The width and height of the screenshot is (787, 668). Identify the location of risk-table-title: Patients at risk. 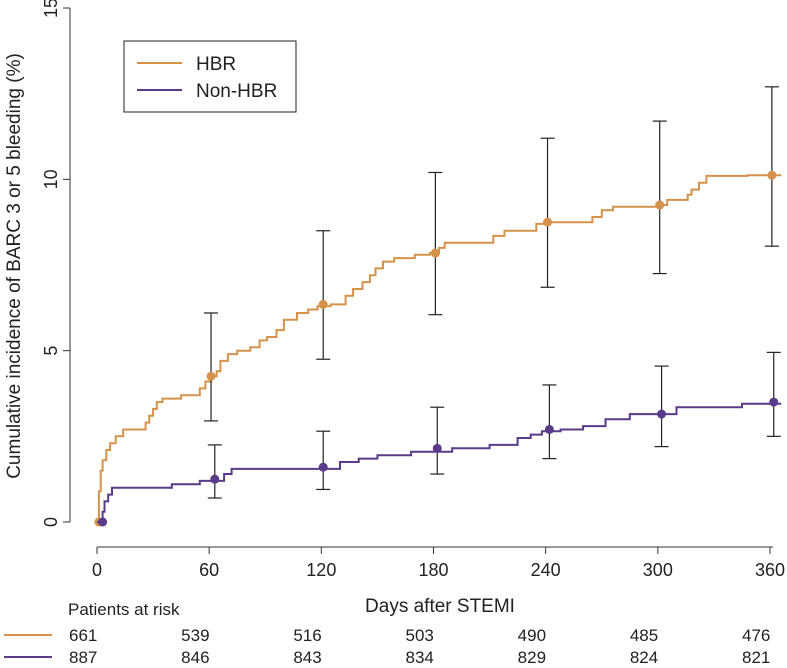
(124, 609).